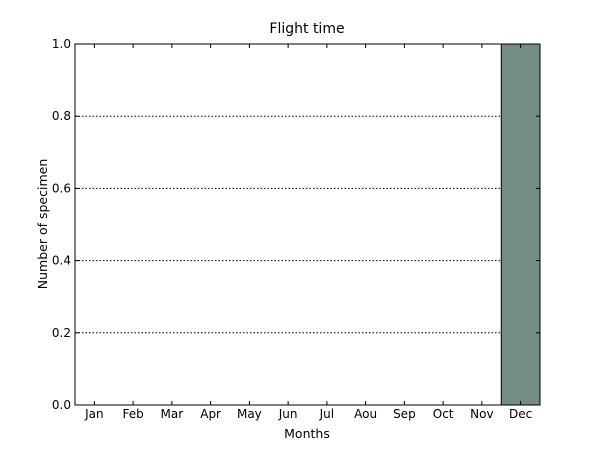 This screenshot has width=600, height=454. I want to click on x-axis-label: Months, so click(307, 433).